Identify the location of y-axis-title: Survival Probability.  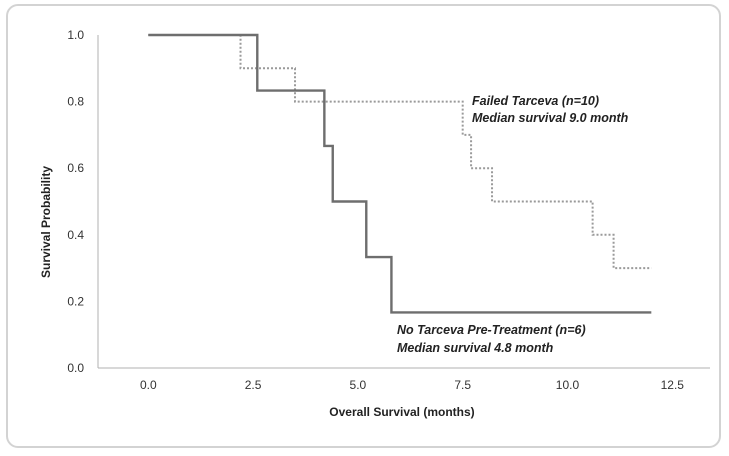
(46, 222).